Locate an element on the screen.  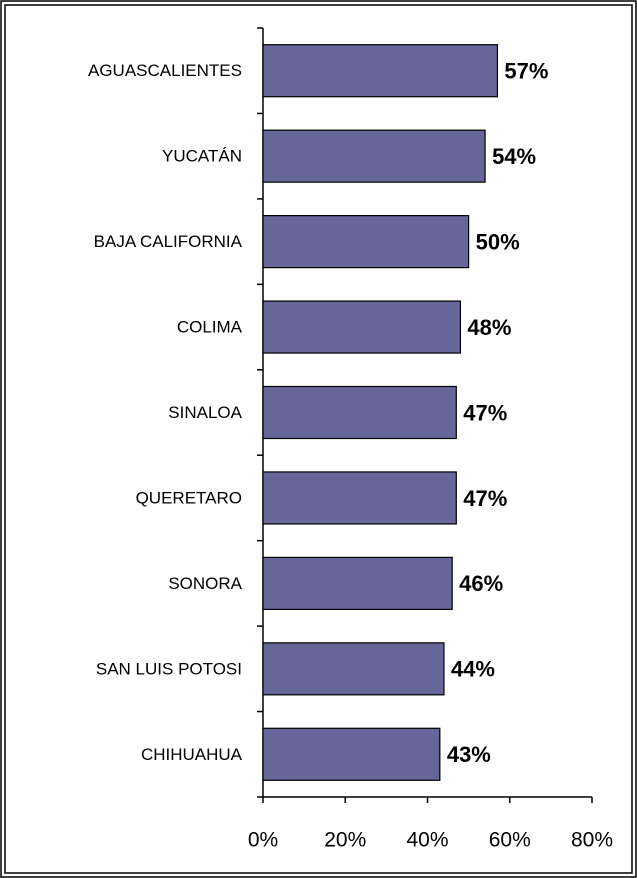
x-tick-label: 80% is located at coordinates (592, 840).